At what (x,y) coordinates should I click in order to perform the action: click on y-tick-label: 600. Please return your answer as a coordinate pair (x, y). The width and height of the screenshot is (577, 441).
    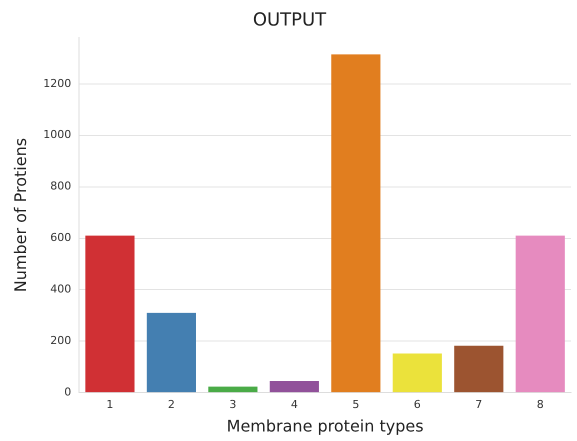
    Looking at the image, I should click on (61, 237).